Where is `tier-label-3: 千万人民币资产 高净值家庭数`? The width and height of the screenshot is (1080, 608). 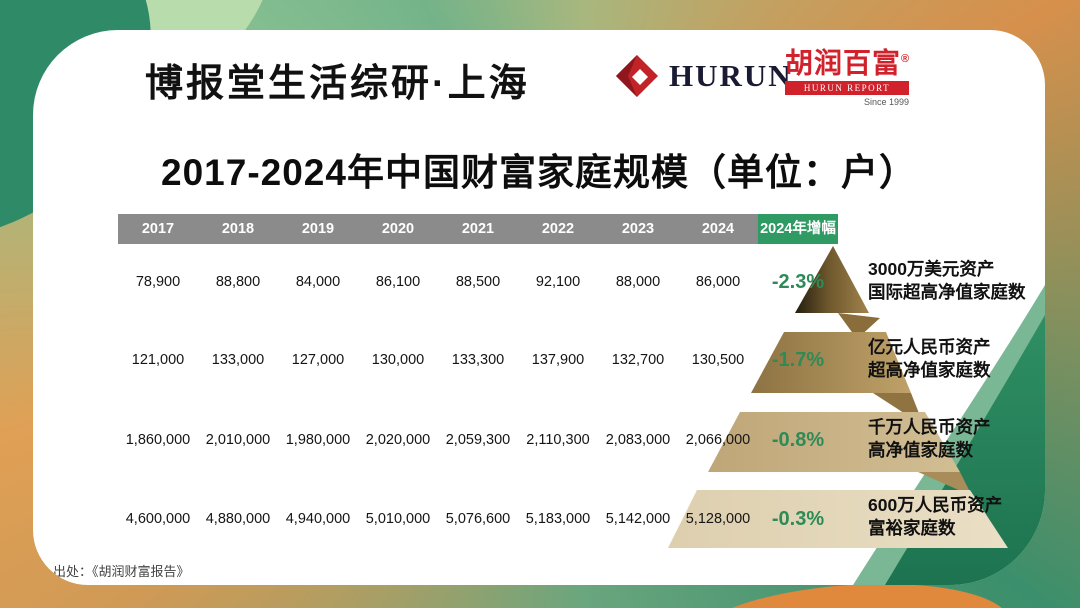 tier-label-3: 千万人民币资产 高净值家庭数 is located at coordinates (929, 439).